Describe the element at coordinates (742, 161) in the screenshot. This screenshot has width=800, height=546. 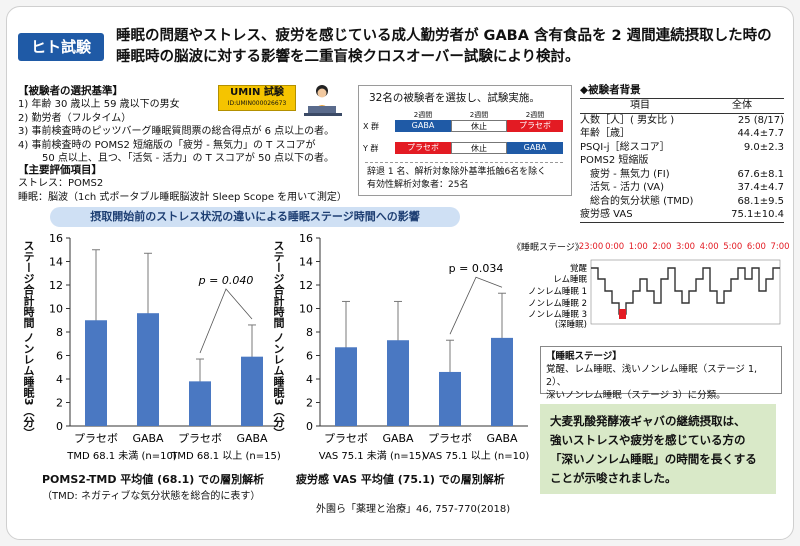
I see `row-value` at that location.